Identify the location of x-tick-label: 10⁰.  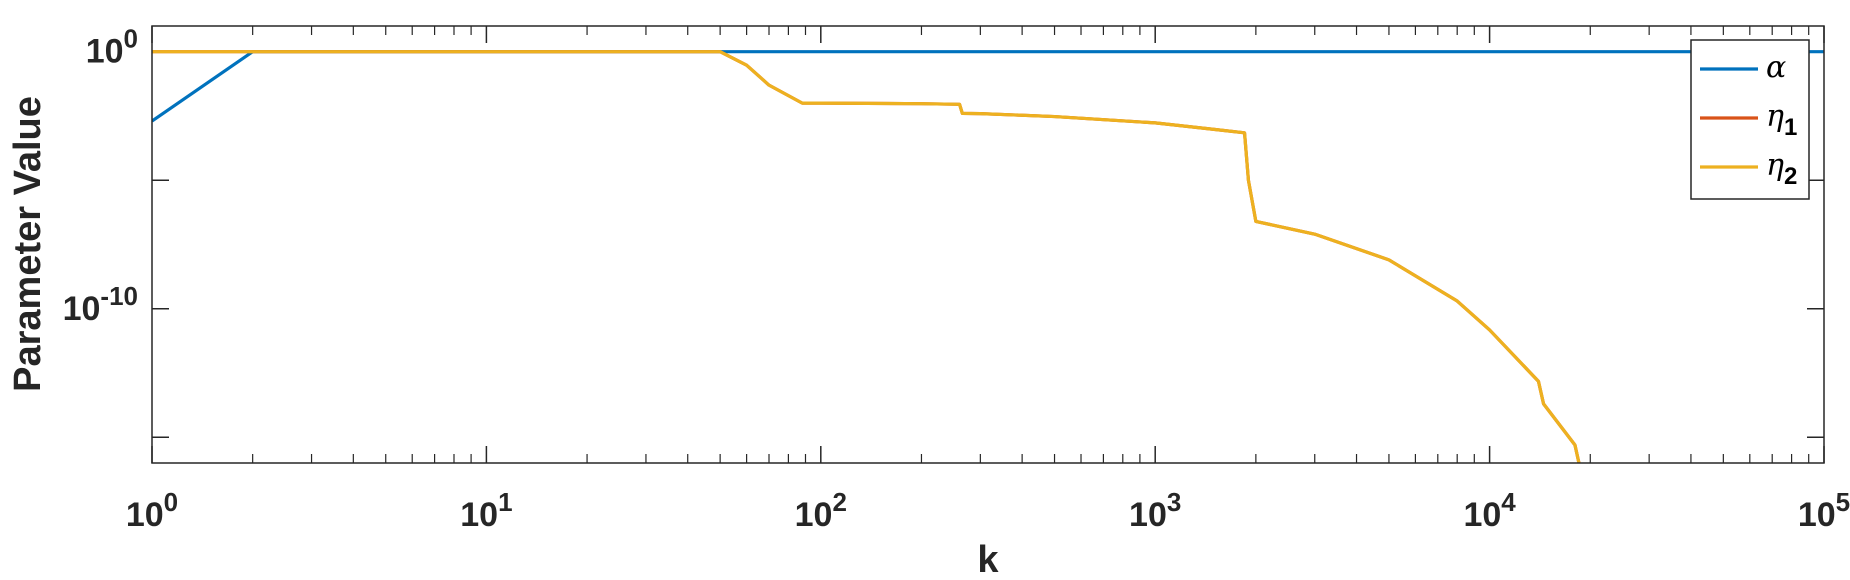
(152, 510).